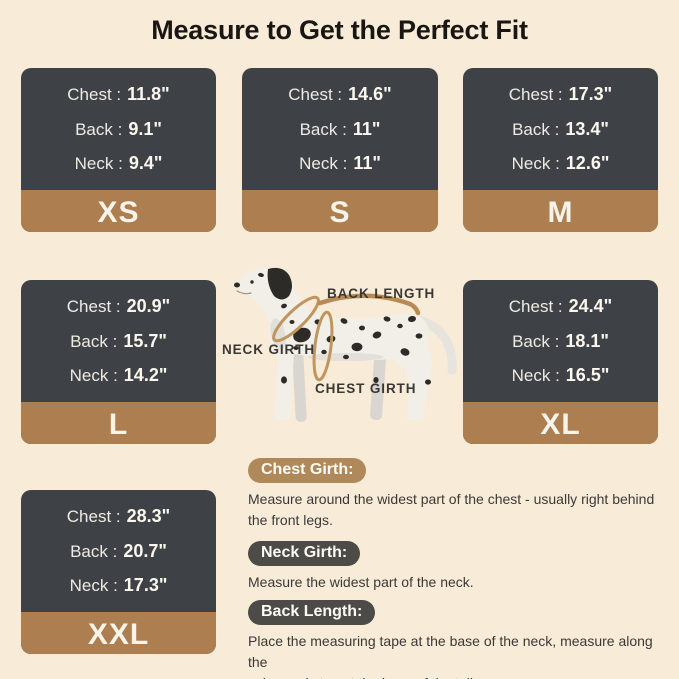 This screenshot has width=679, height=679. What do you see at coordinates (561, 375) in the screenshot?
I see `neck-measure-row: Neck :16.5"` at bounding box center [561, 375].